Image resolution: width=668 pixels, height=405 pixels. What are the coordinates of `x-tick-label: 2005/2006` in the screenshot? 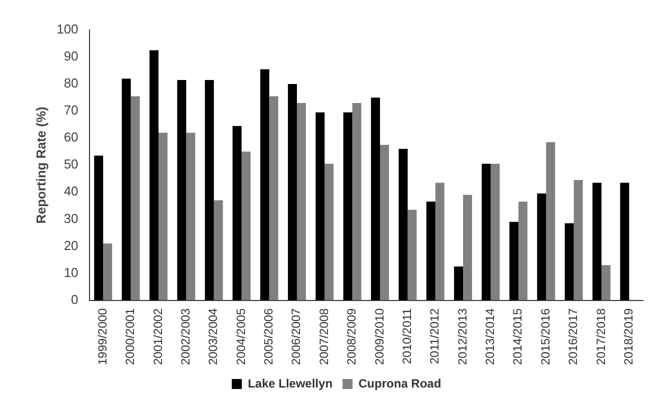 It's located at (269, 337).